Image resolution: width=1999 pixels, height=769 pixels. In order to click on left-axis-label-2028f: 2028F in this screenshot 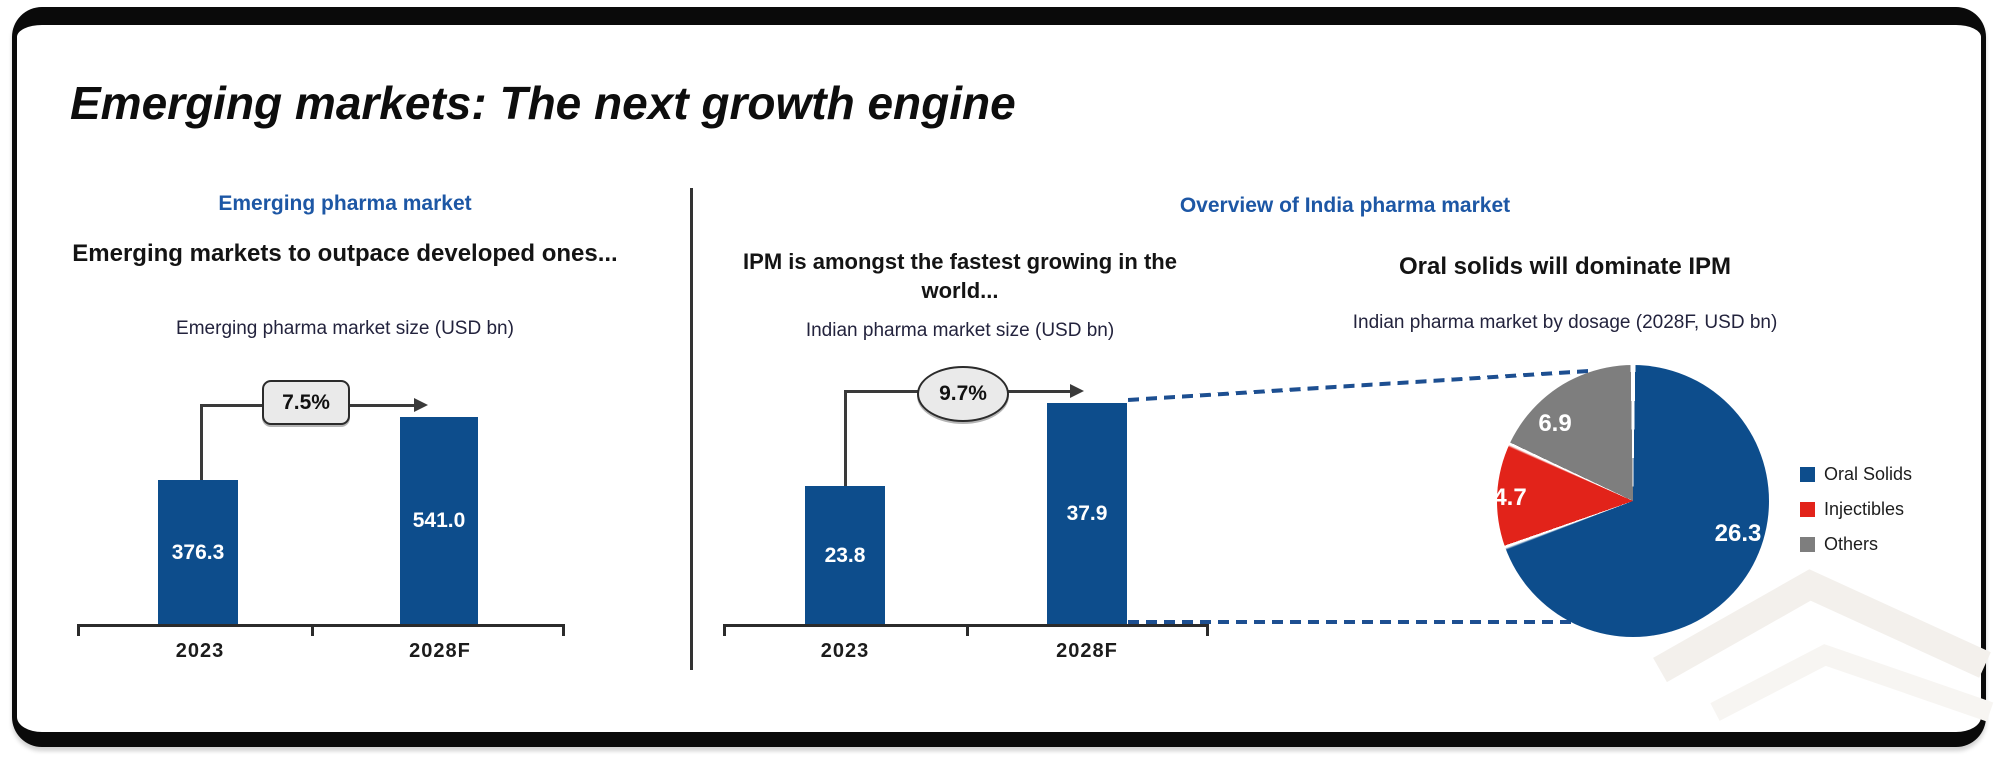, I will do `click(440, 651)`.